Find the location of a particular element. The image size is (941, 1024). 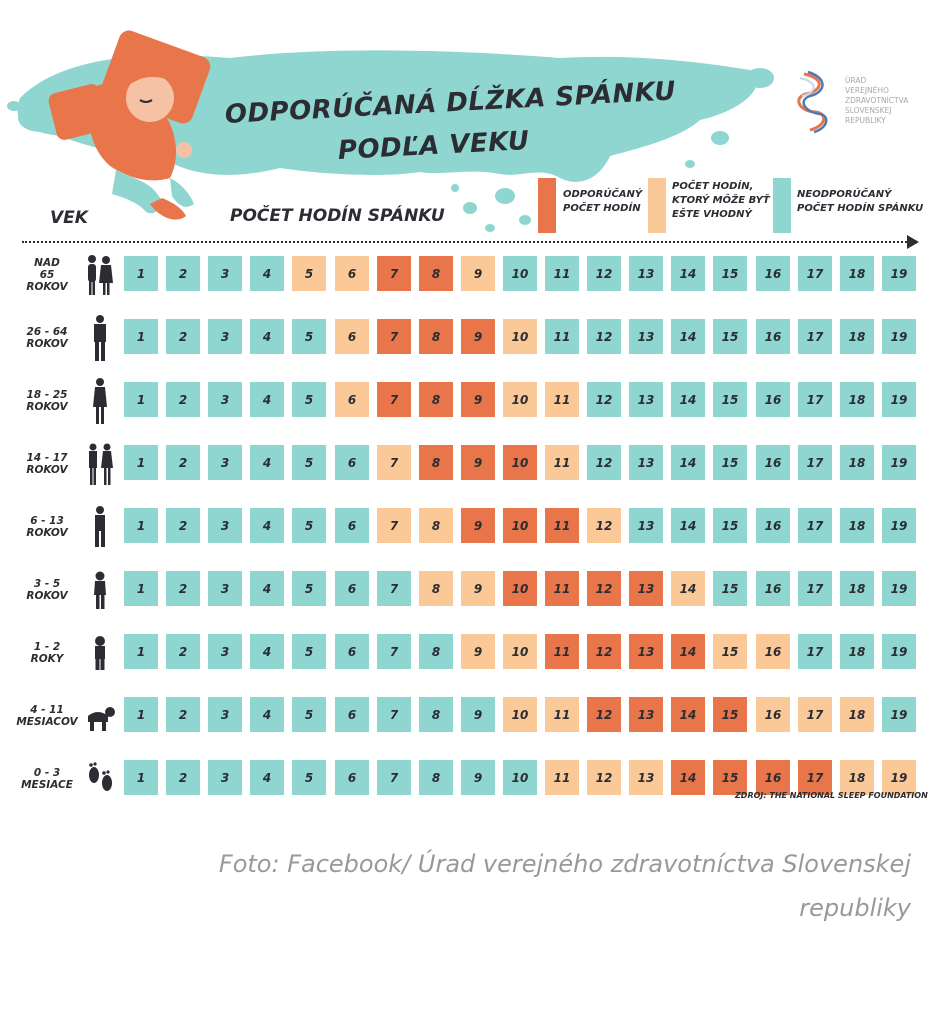

young-adult-icon is located at coordinates (100, 401).